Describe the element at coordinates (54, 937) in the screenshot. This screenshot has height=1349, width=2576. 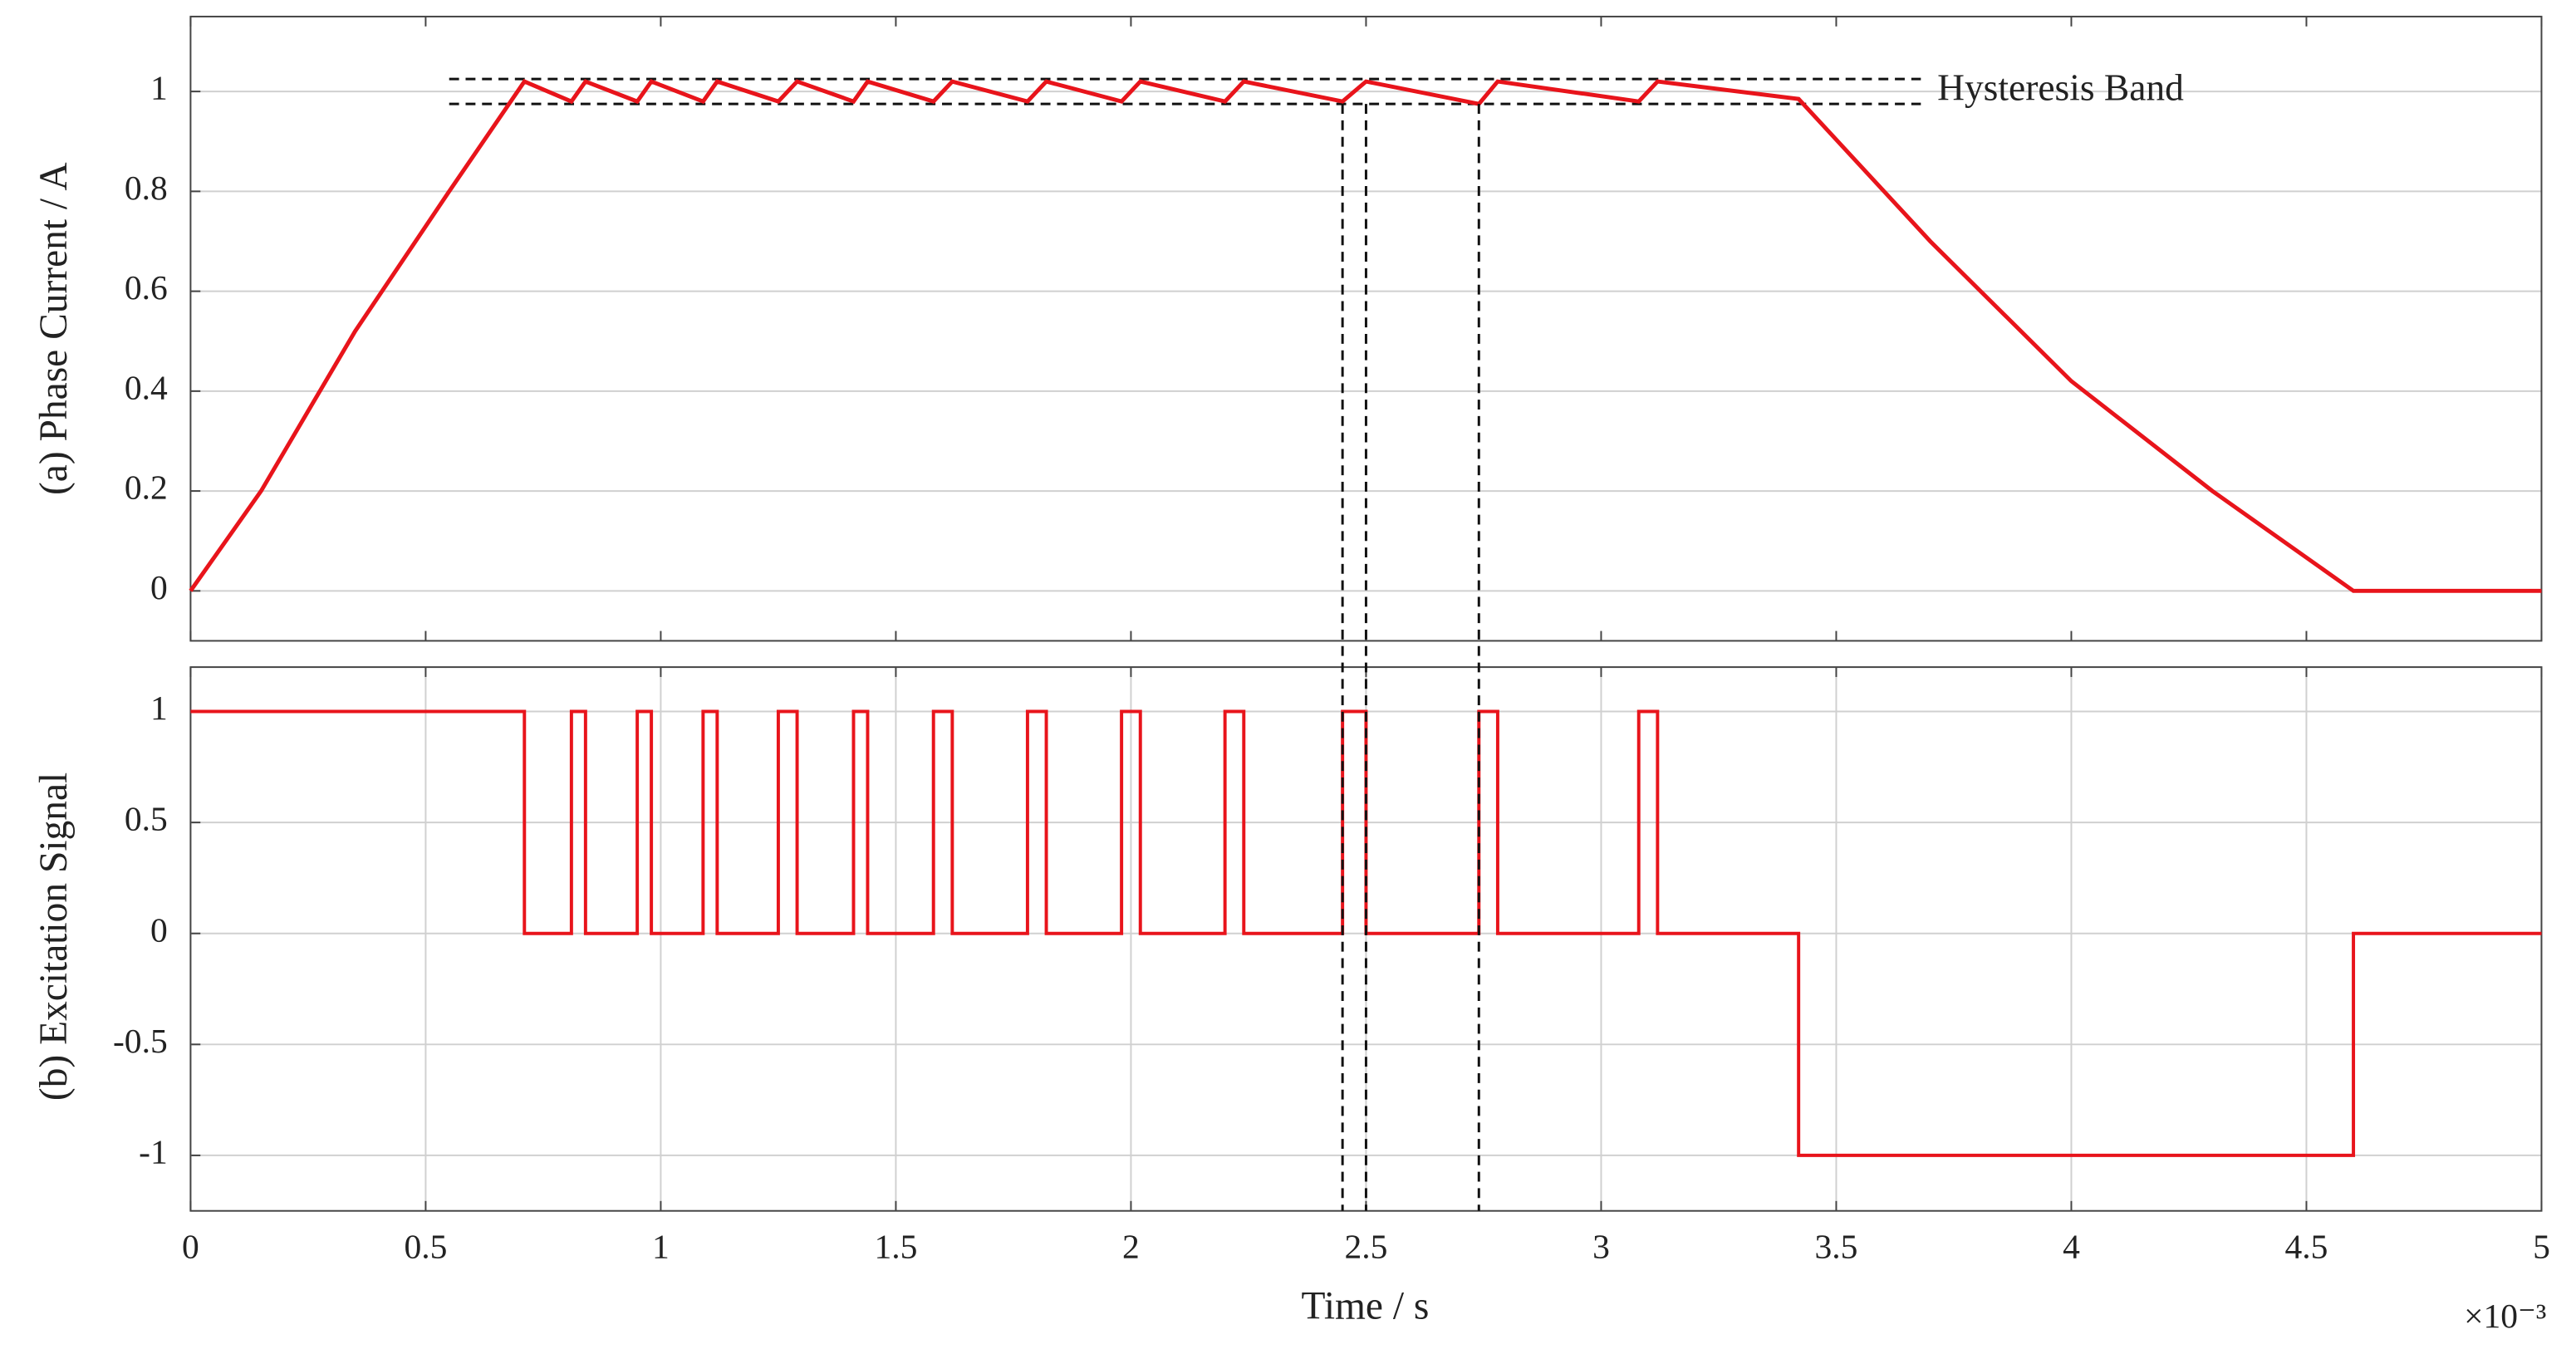
I see `y-axis-title: (b) Excitation Signal` at that location.